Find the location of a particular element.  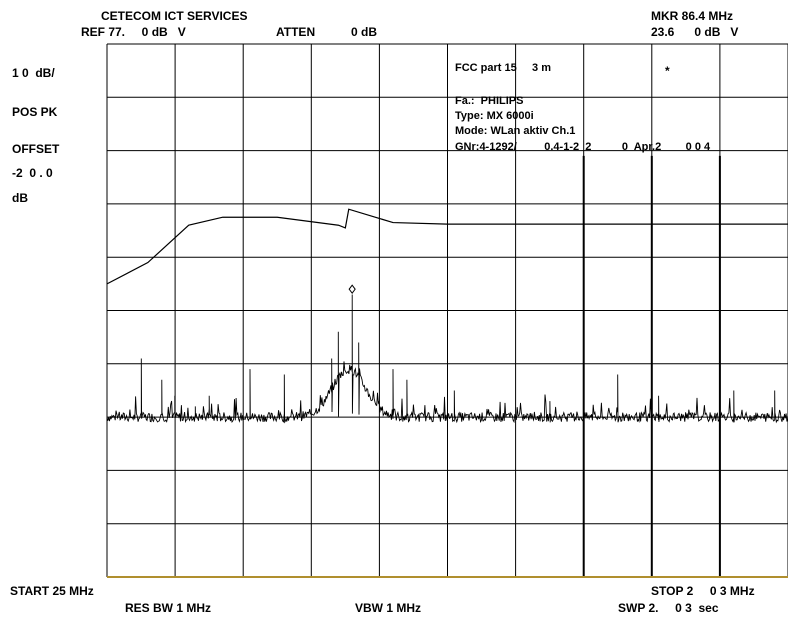

attenuation-label: ATTEN is located at coordinates (296, 32).